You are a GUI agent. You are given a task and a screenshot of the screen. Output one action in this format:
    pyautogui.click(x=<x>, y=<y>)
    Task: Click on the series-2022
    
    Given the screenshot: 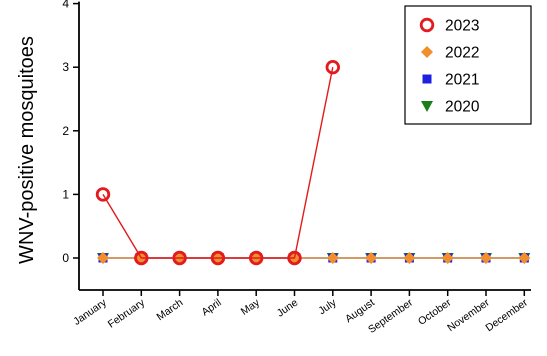 What is the action you would take?
    pyautogui.click(x=314, y=258)
    